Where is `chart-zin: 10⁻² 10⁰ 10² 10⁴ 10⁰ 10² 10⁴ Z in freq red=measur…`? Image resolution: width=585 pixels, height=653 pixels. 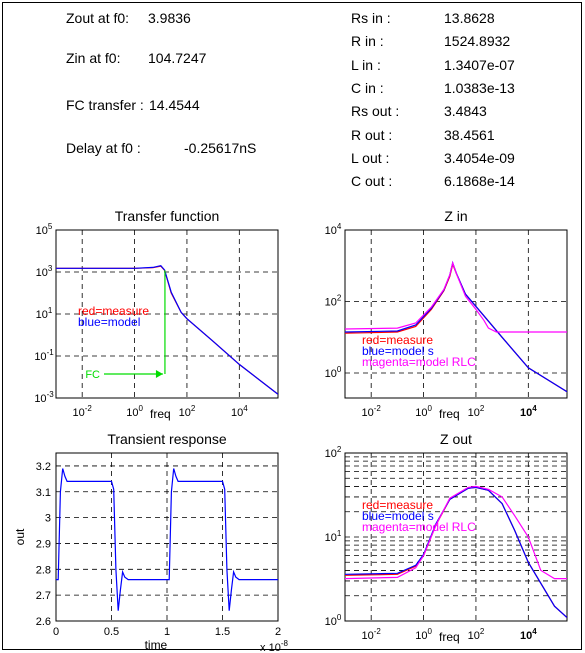
chart-zin: 10⁻² 10⁰ 10² 10⁴ 10⁰ 10² 10⁴ Z in freq red=measur… is located at coordinates (446, 314).